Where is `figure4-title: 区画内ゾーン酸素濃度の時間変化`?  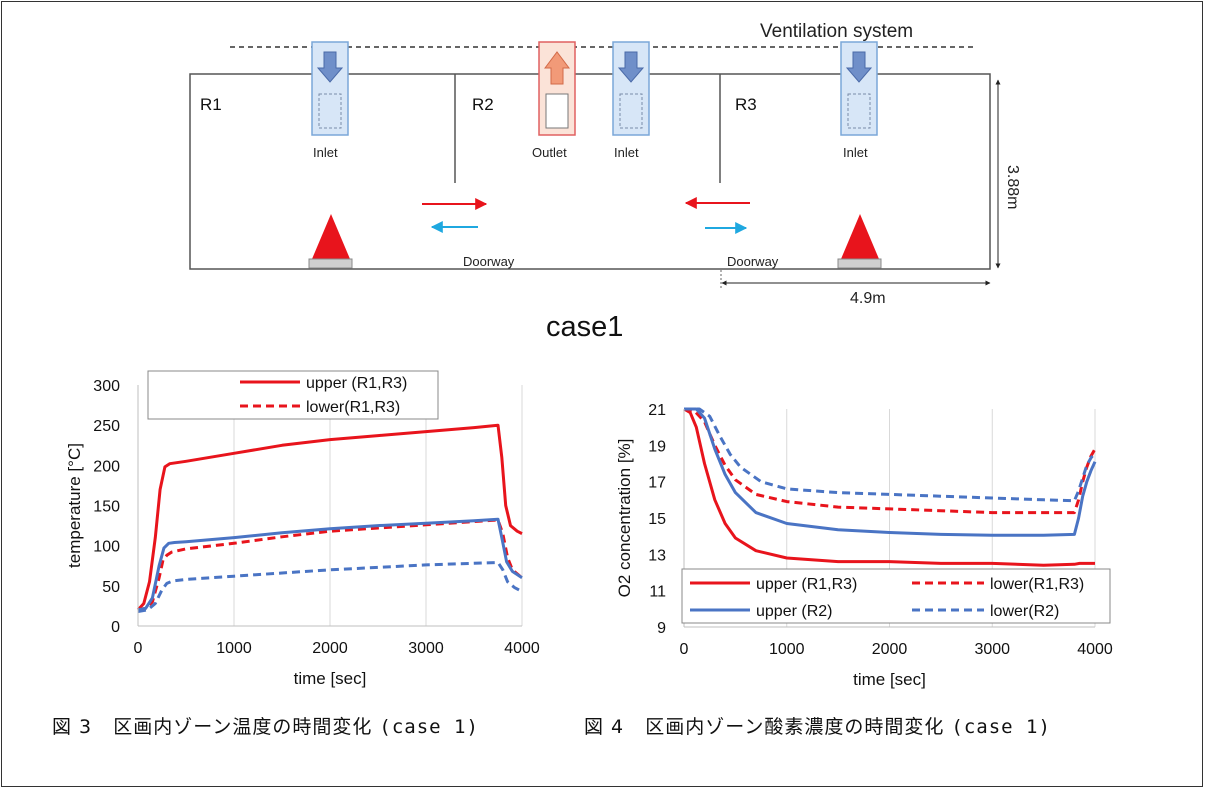 figure4-title: 区画内ゾーン酸素濃度の時間変化 is located at coordinates (795, 727).